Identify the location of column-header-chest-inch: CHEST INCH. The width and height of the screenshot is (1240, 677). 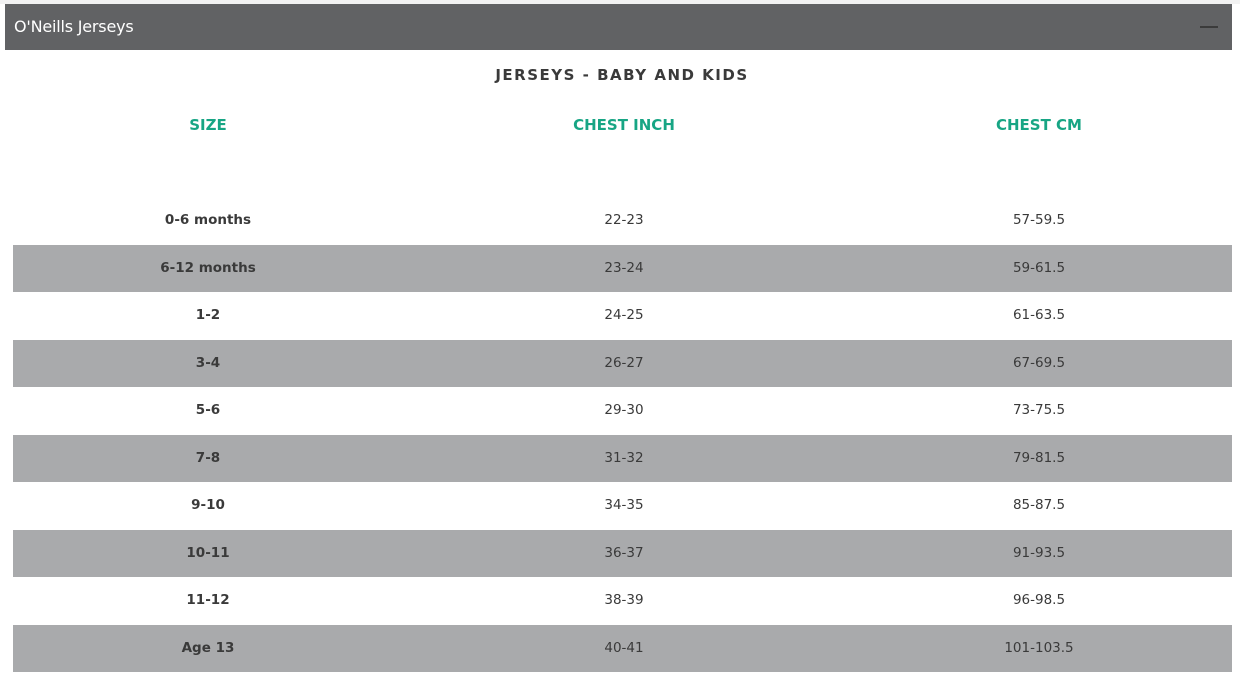
(624, 125).